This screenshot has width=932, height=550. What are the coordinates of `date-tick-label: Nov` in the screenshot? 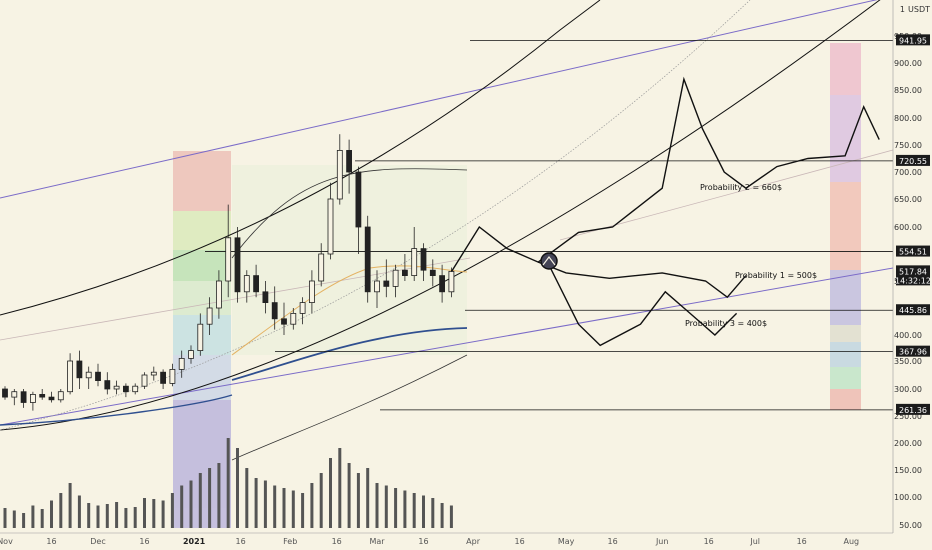 It's located at (6, 541).